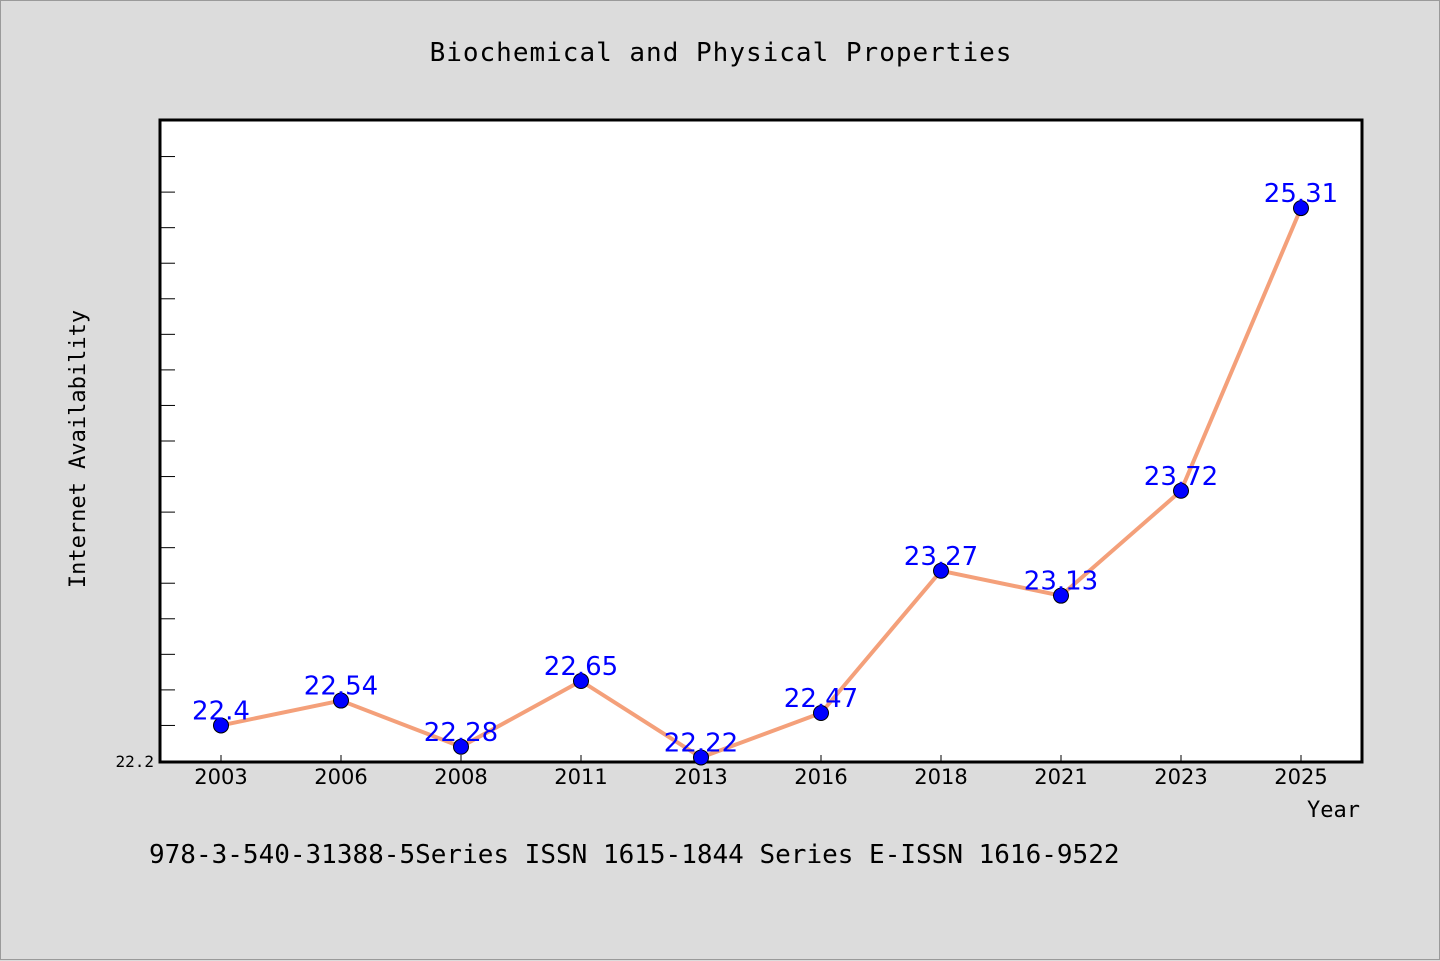 The height and width of the screenshot is (961, 1440). Describe the element at coordinates (940, 777) in the screenshot. I see `x-tick-label: 2018` at that location.